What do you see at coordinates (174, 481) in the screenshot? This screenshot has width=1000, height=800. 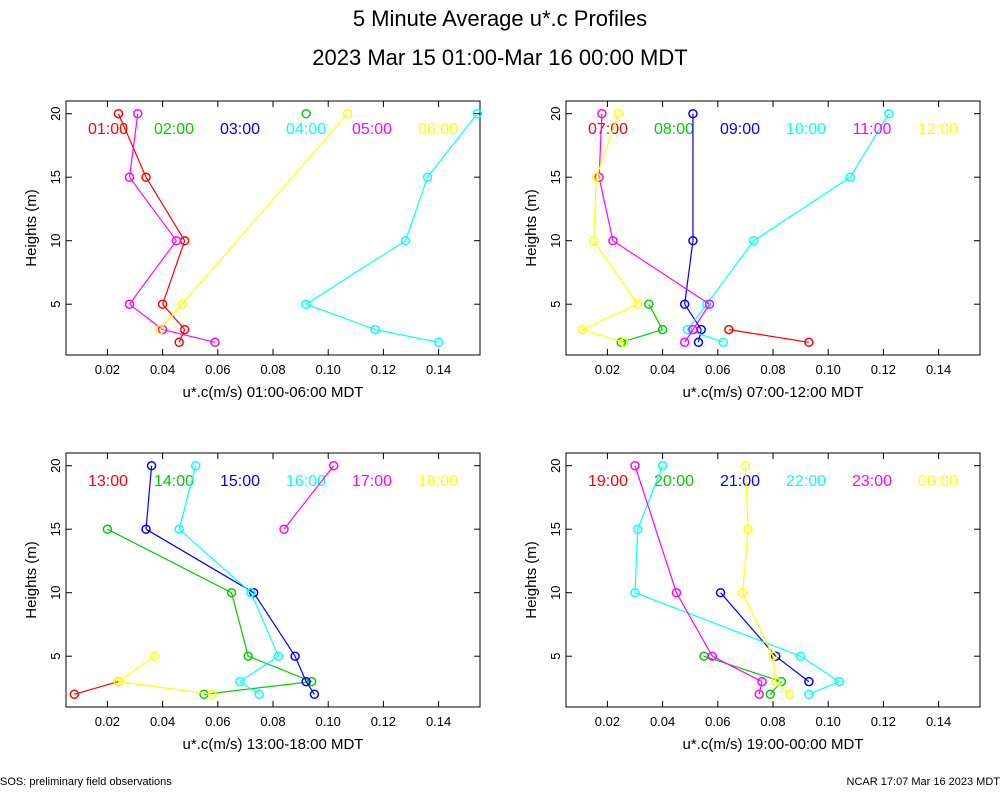 I see `legend-entry: 14:00` at bounding box center [174, 481].